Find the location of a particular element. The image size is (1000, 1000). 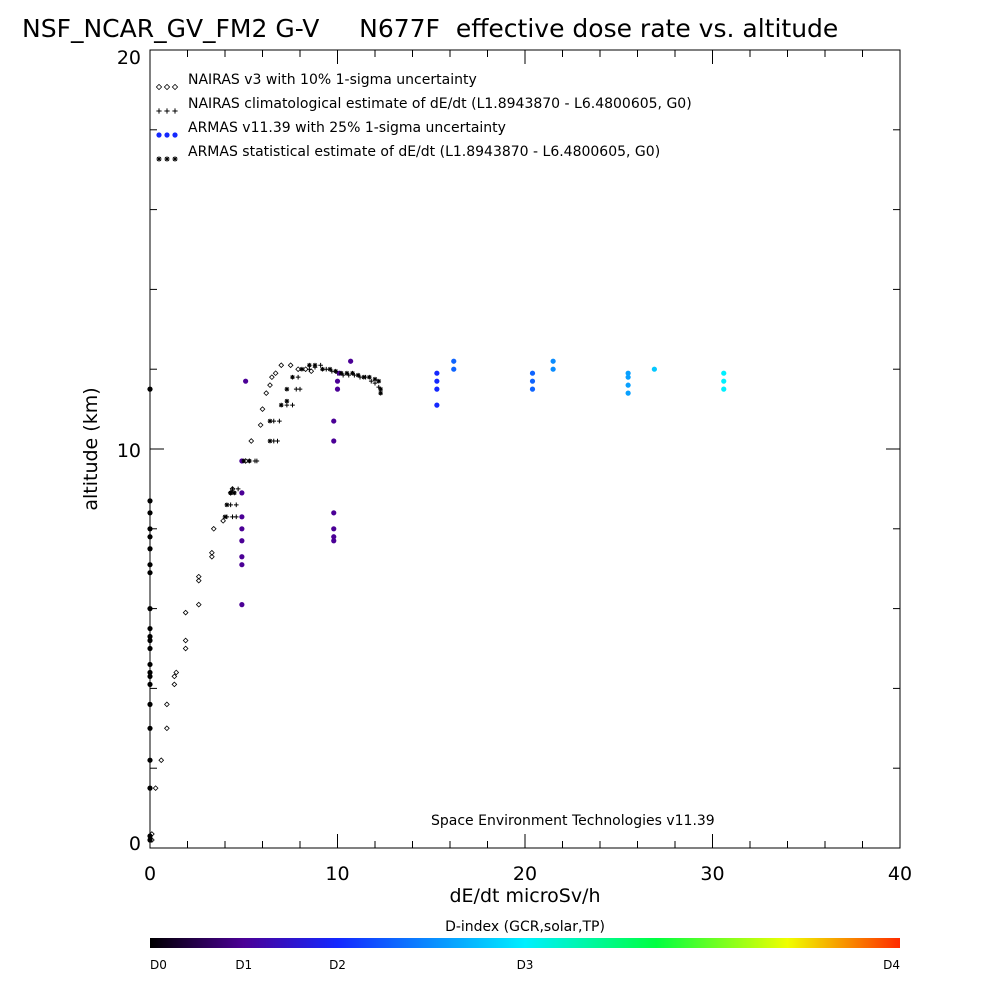

y-tick-label: 0 is located at coordinates (135, 844).